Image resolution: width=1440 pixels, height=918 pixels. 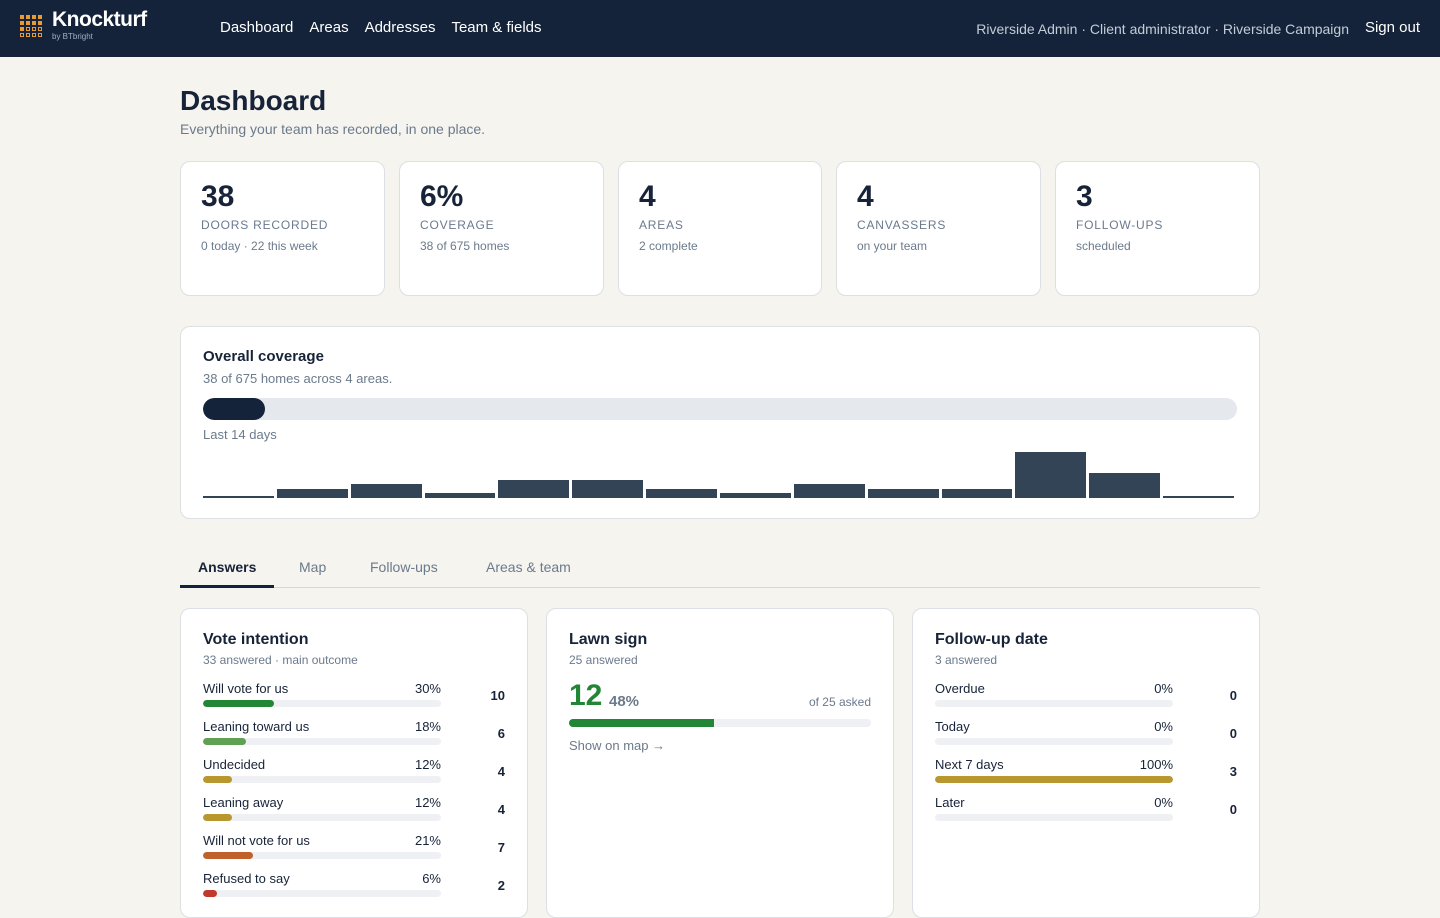 What do you see at coordinates (608, 639) in the screenshot?
I see `panel-title: Lawn sign` at bounding box center [608, 639].